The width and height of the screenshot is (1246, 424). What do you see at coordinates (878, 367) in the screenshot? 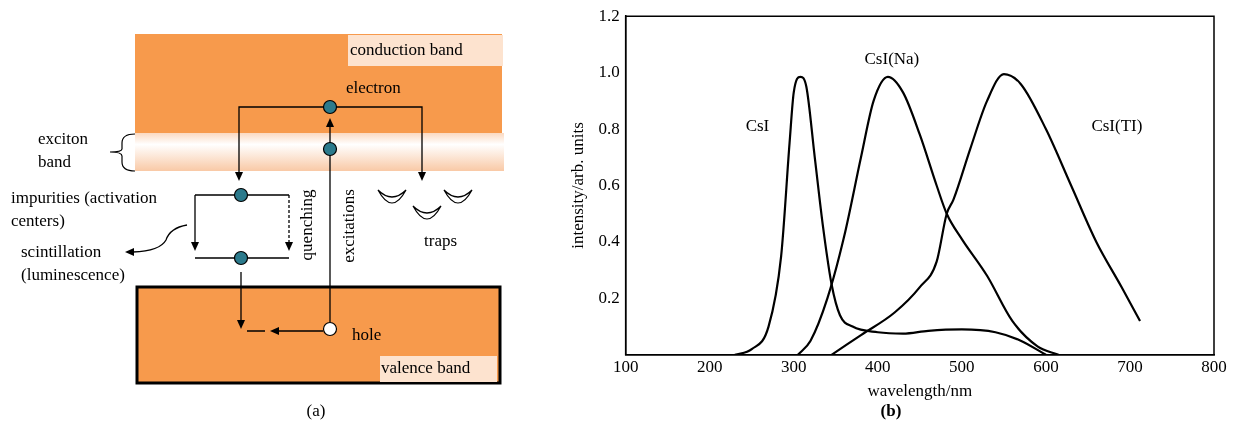
I see `x-tick-label: 400` at bounding box center [878, 367].